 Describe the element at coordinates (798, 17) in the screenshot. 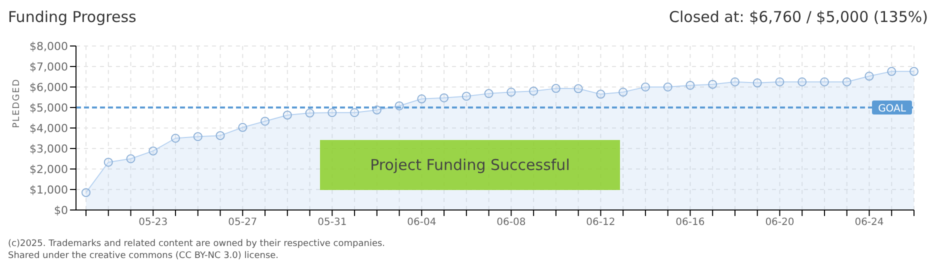

I see `chart-subtitle: Closed at: $6,760 / $5,000 (135%)` at that location.